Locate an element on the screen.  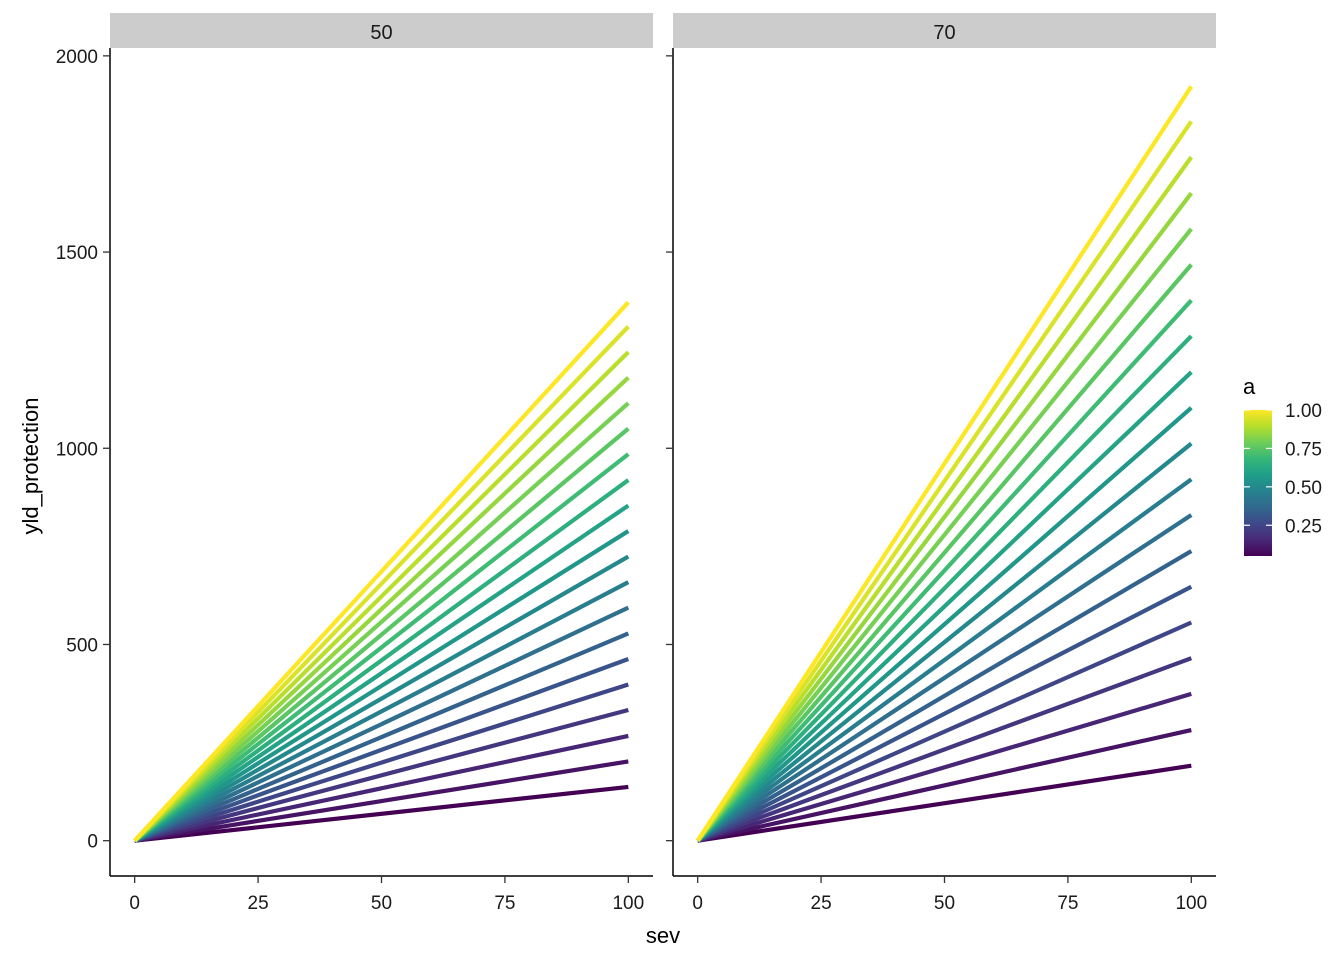
series-line-a-0.55 is located at coordinates (381, 686).